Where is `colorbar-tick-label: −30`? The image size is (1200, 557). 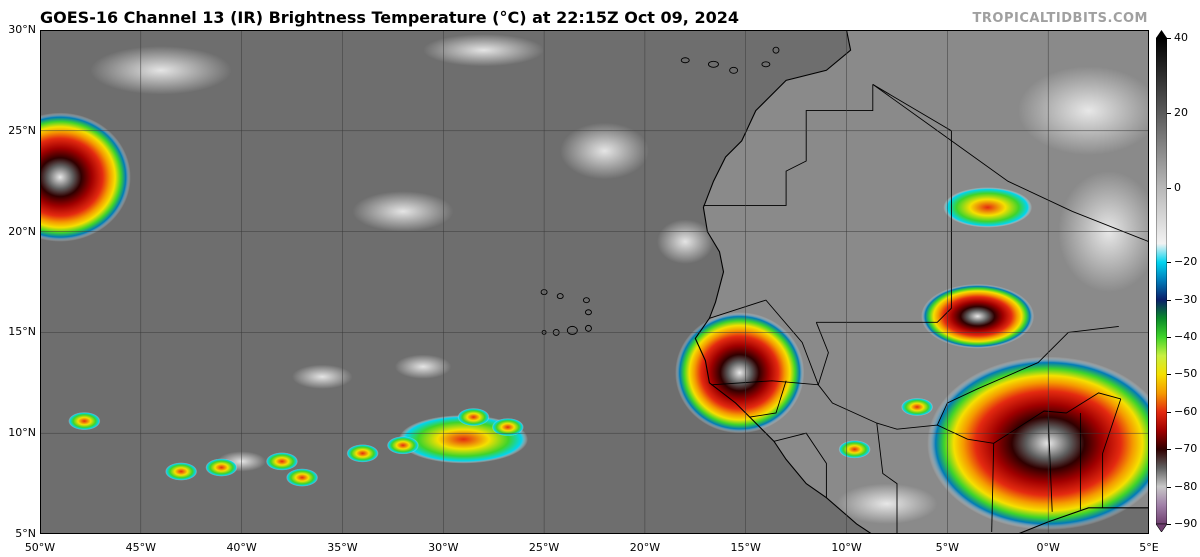
colorbar-tick-label: −30 is located at coordinates (1186, 299).